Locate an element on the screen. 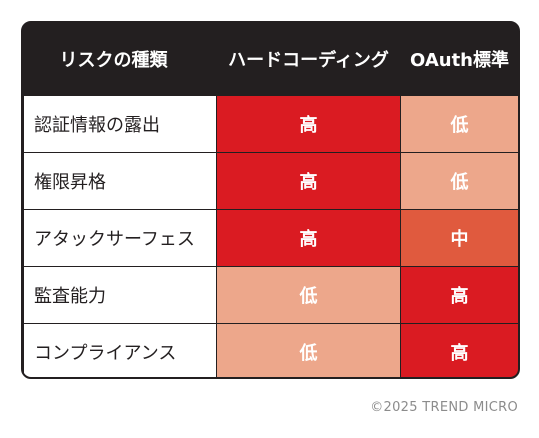 The width and height of the screenshot is (539, 438). header-risk-type: リスクの種類 is located at coordinates (120, 59).